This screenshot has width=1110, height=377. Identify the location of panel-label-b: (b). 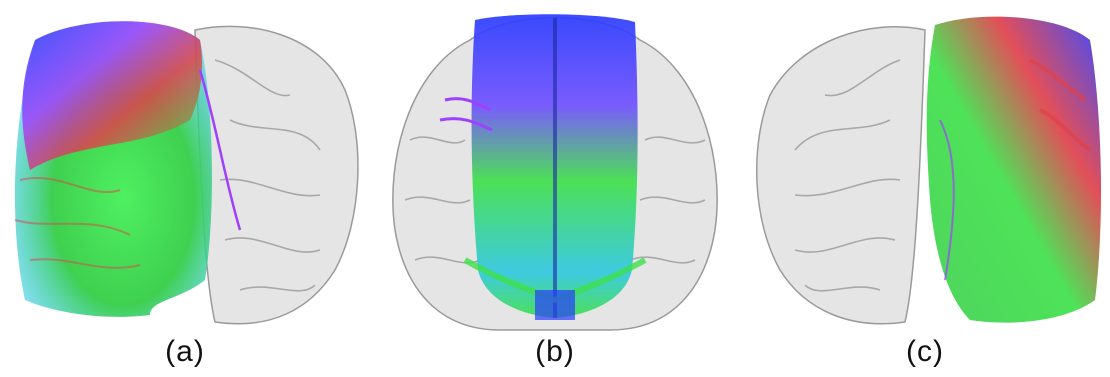
(555, 351).